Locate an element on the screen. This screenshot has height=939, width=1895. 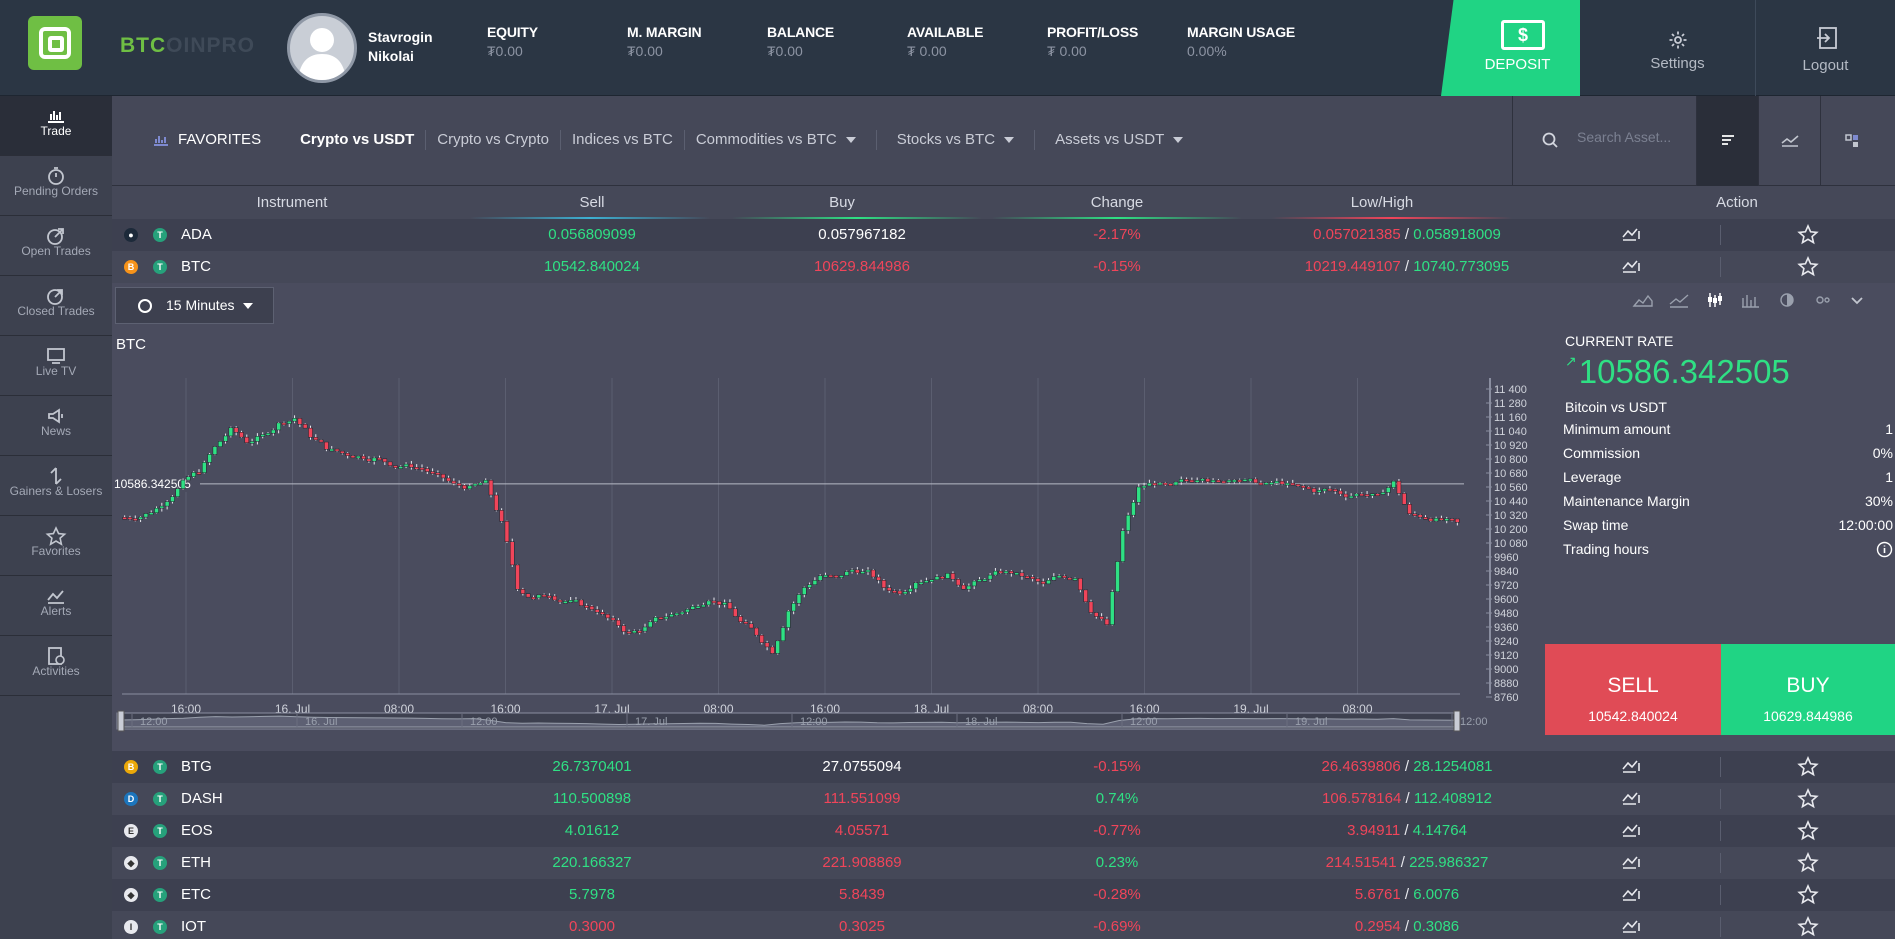
candlestick-icon is located at coordinates (1715, 300).